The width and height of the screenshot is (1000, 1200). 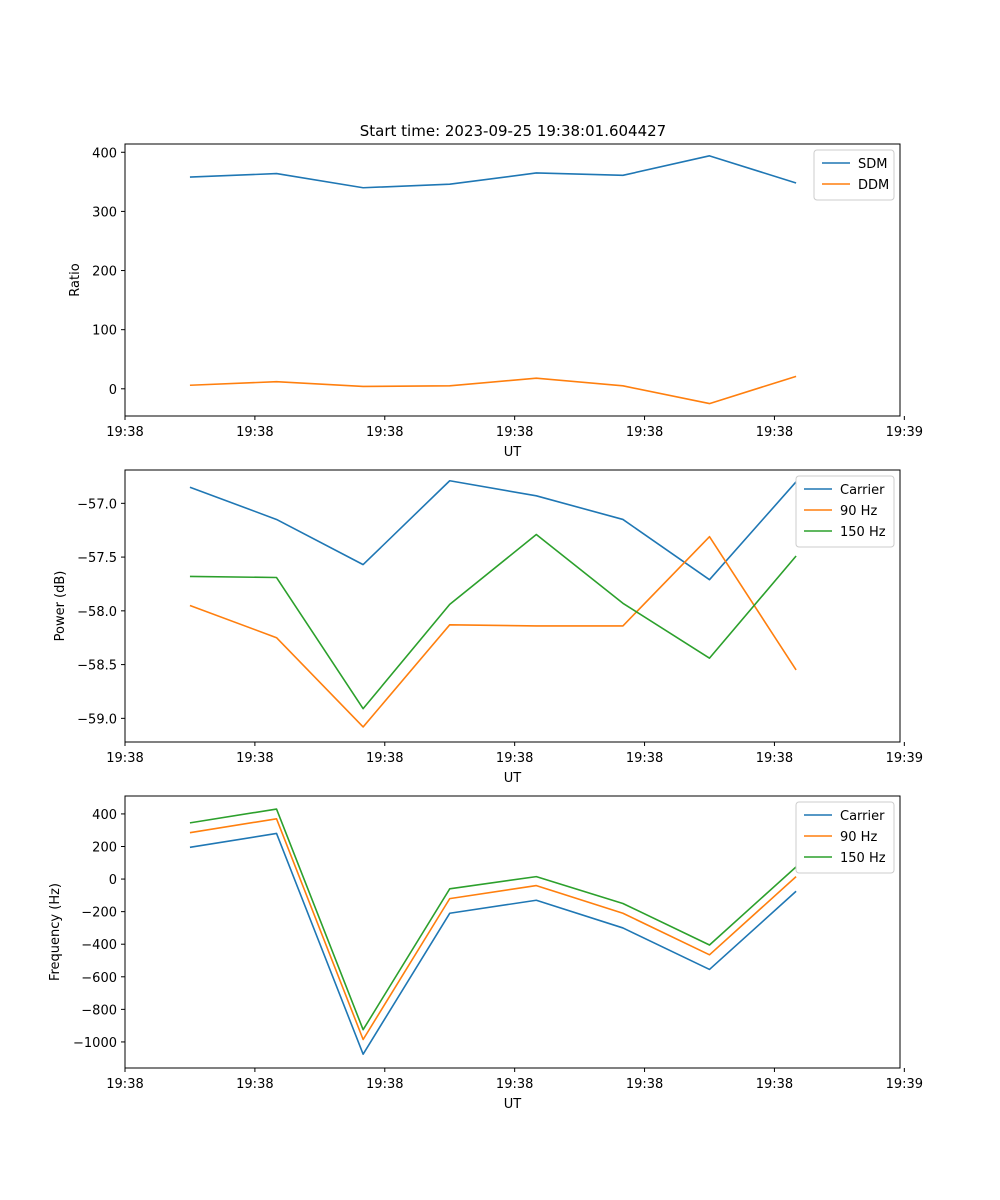 What do you see at coordinates (493, 390) in the screenshot?
I see `series-line-ddm` at bounding box center [493, 390].